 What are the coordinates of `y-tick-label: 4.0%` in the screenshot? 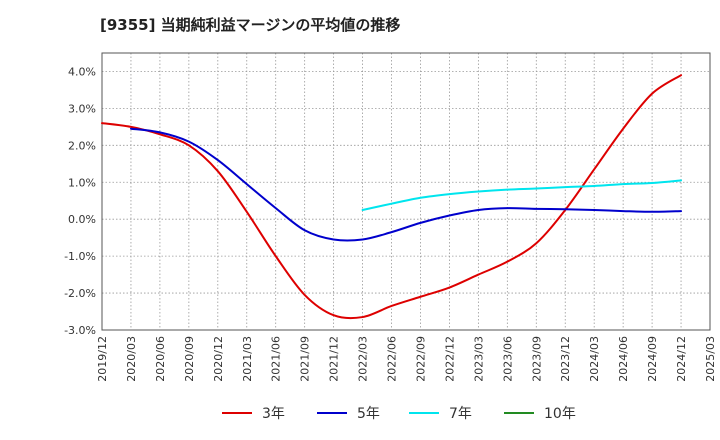 It's located at (82, 71).